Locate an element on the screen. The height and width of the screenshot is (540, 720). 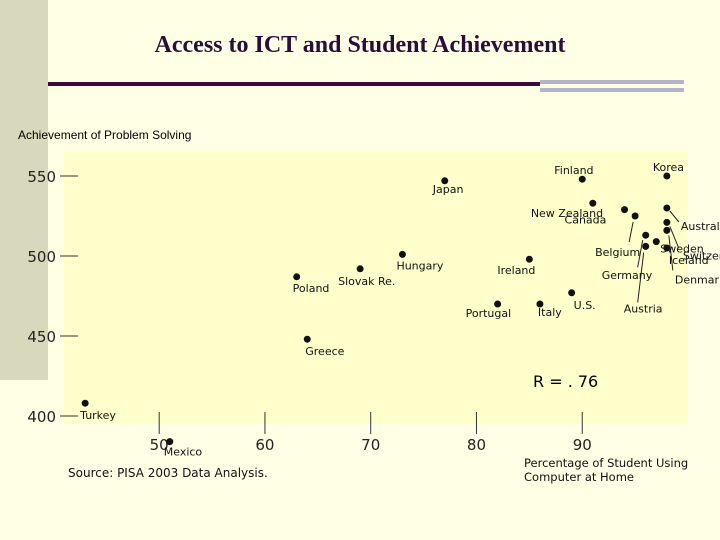
point-label: Iceland is located at coordinates (689, 260).